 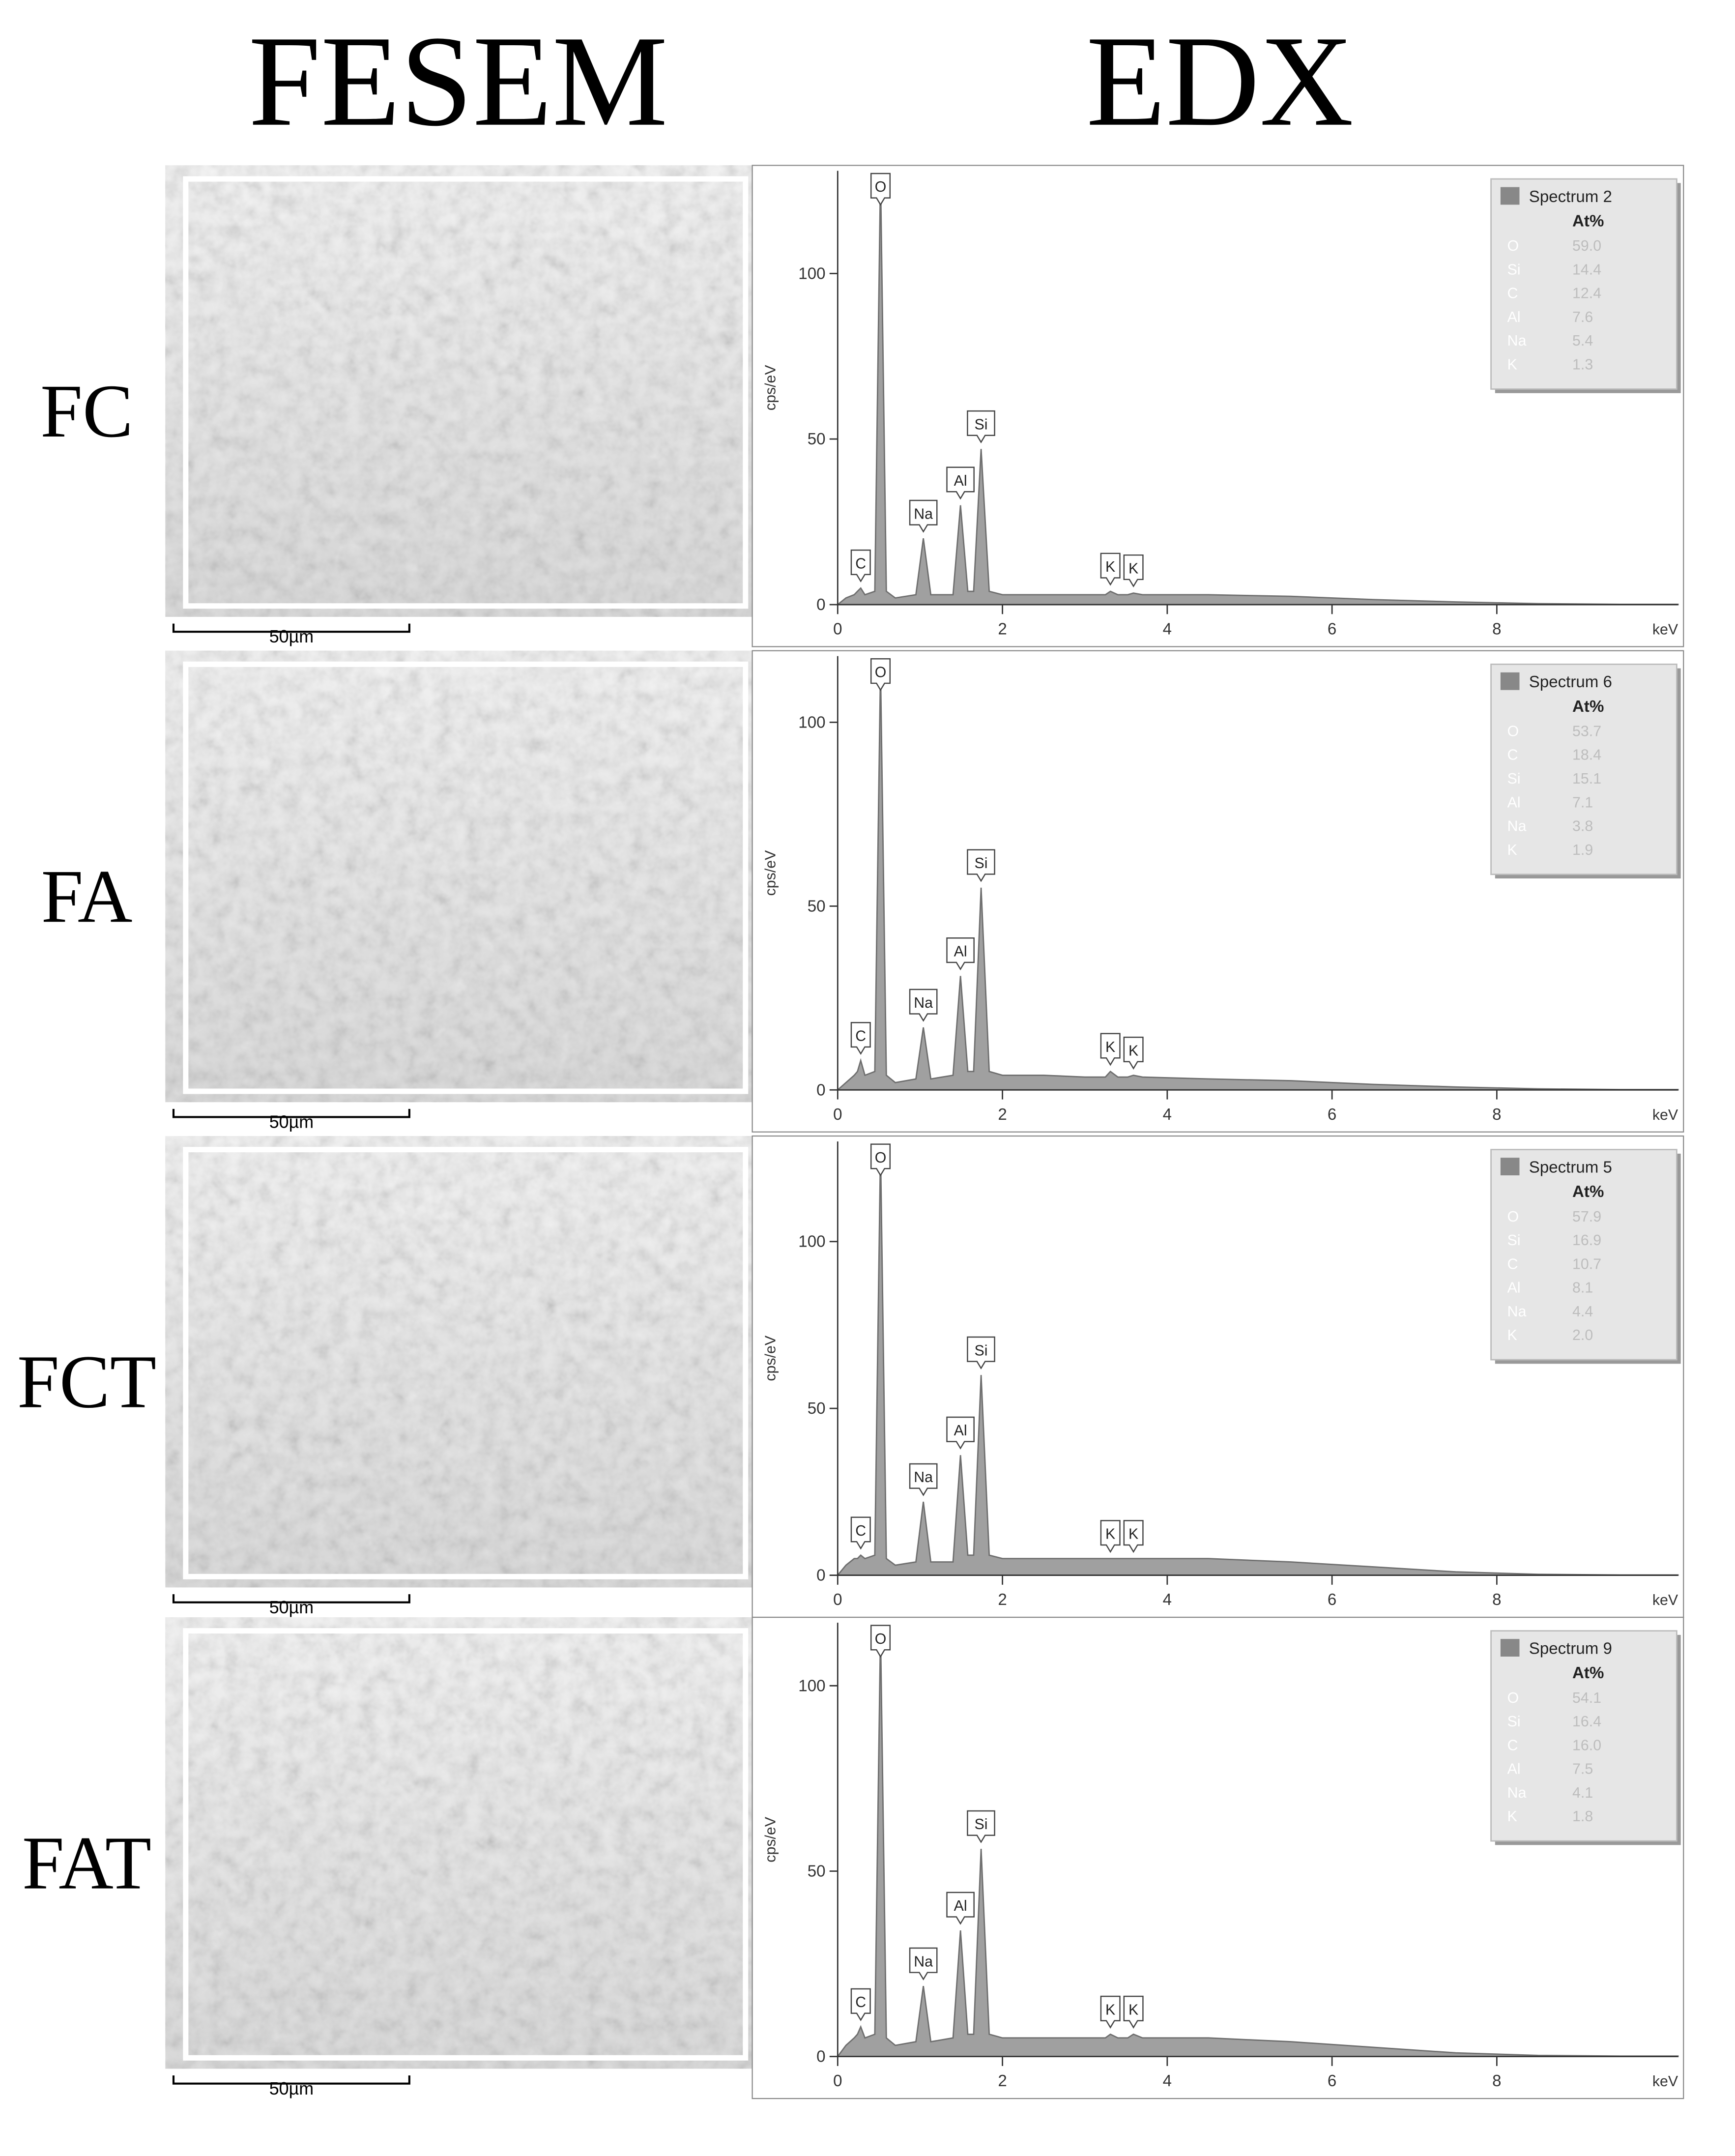 I want to click on scale-bar, so click(x=291, y=628).